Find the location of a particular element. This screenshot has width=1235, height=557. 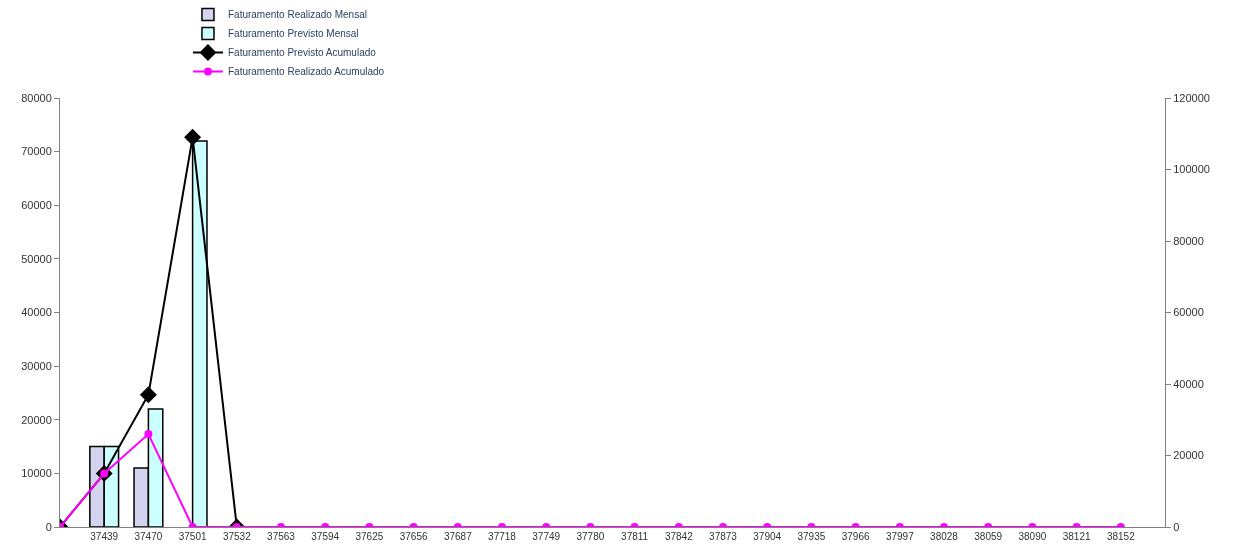

y2-tick-label: 120000 is located at coordinates (1191, 97).